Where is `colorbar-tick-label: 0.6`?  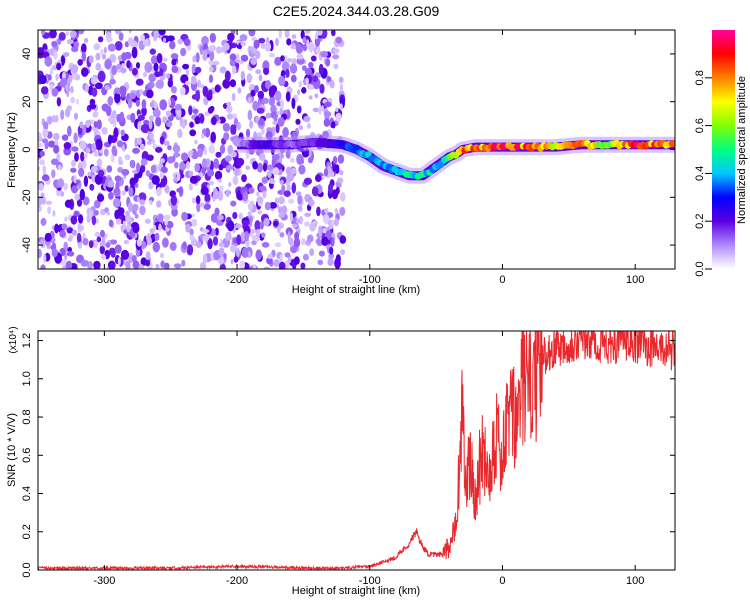 colorbar-tick-label: 0.6 is located at coordinates (700, 125).